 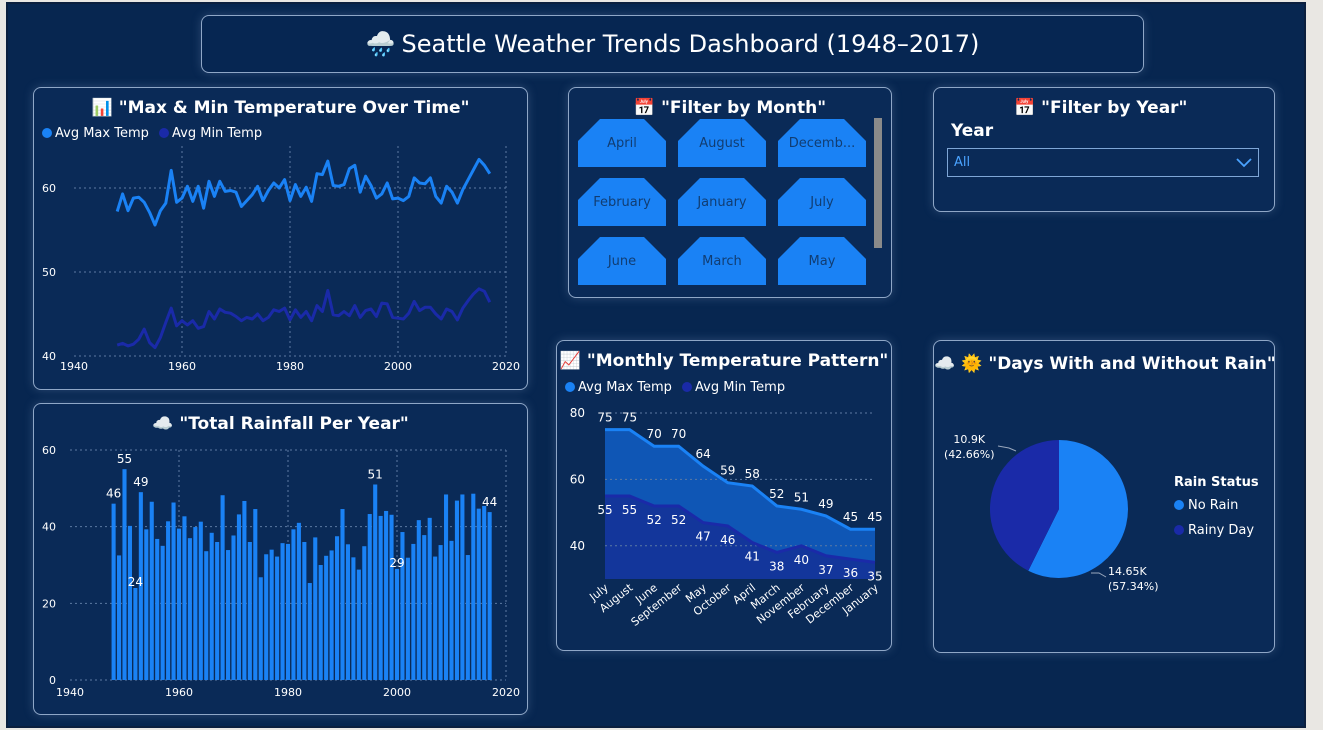 What do you see at coordinates (969, 454) in the screenshot?
I see `pie-label-rainy-pct: (42.66%)` at bounding box center [969, 454].